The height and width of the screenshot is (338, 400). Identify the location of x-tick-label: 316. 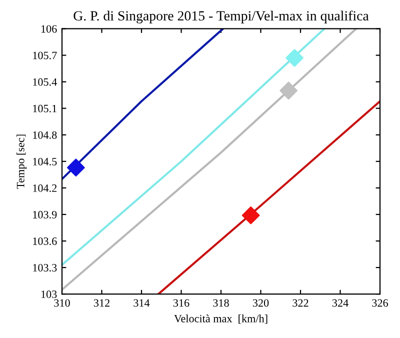
(181, 303).